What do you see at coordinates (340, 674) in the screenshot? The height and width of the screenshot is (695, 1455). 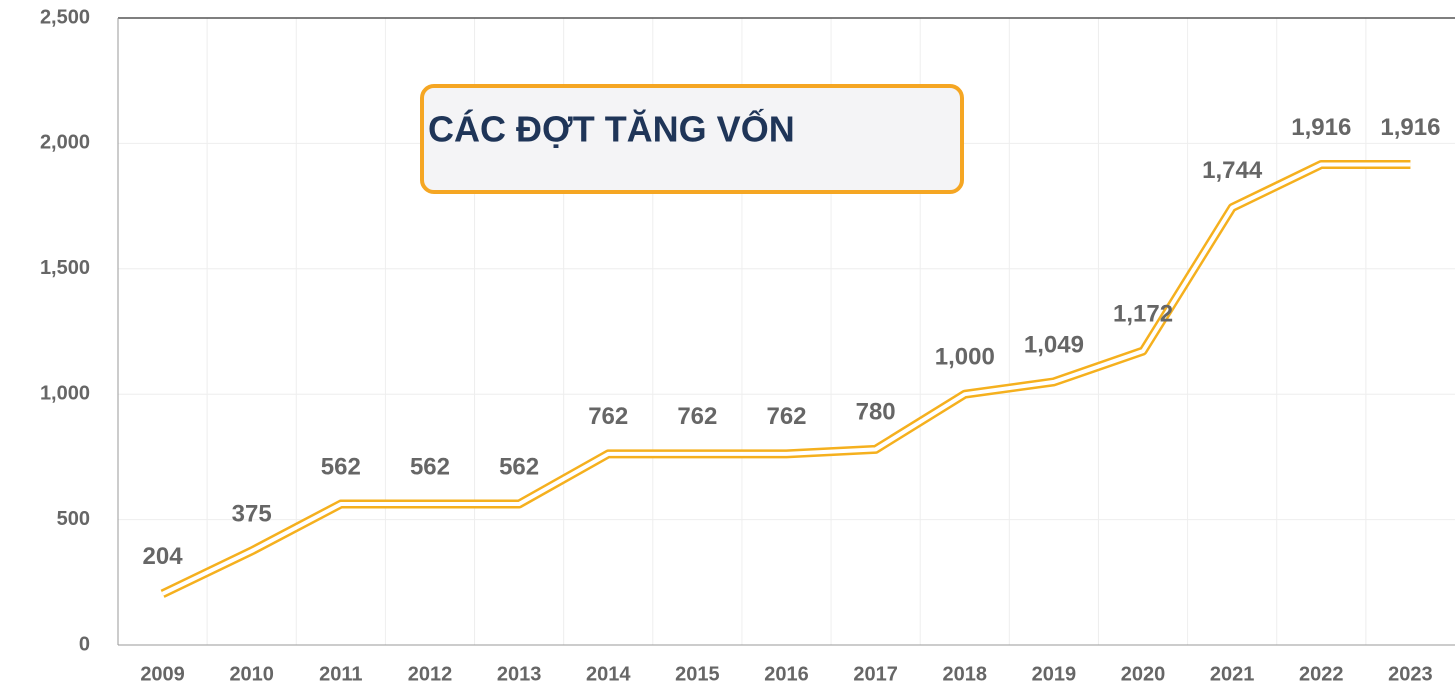 I see `x-tick-label: 2011` at bounding box center [340, 674].